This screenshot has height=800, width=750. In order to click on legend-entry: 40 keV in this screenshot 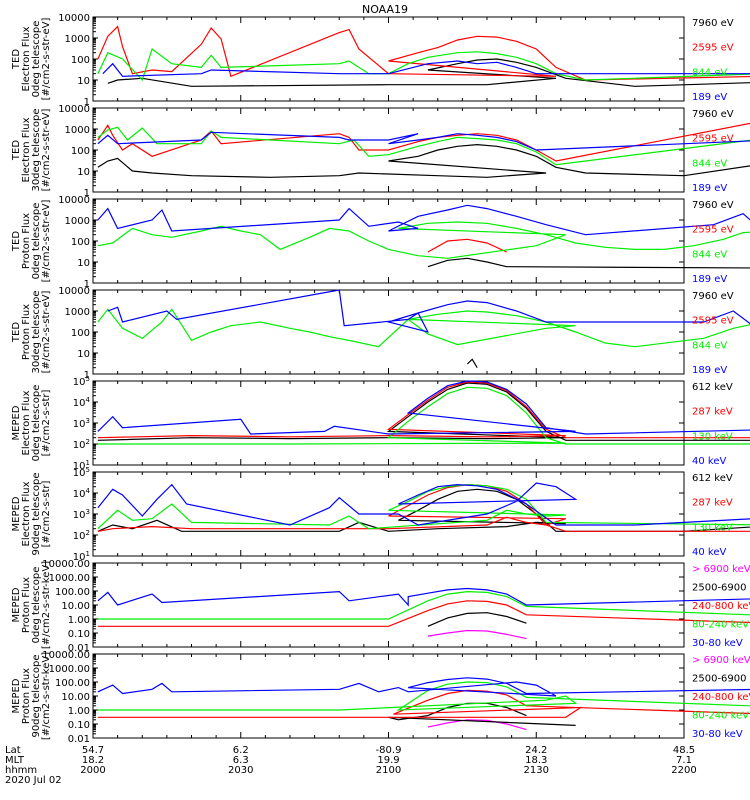, I will do `click(709, 461)`.